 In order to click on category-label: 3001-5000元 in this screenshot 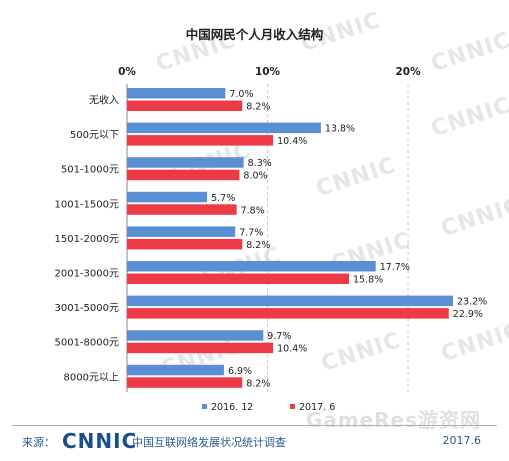, I will do `click(86, 308)`.